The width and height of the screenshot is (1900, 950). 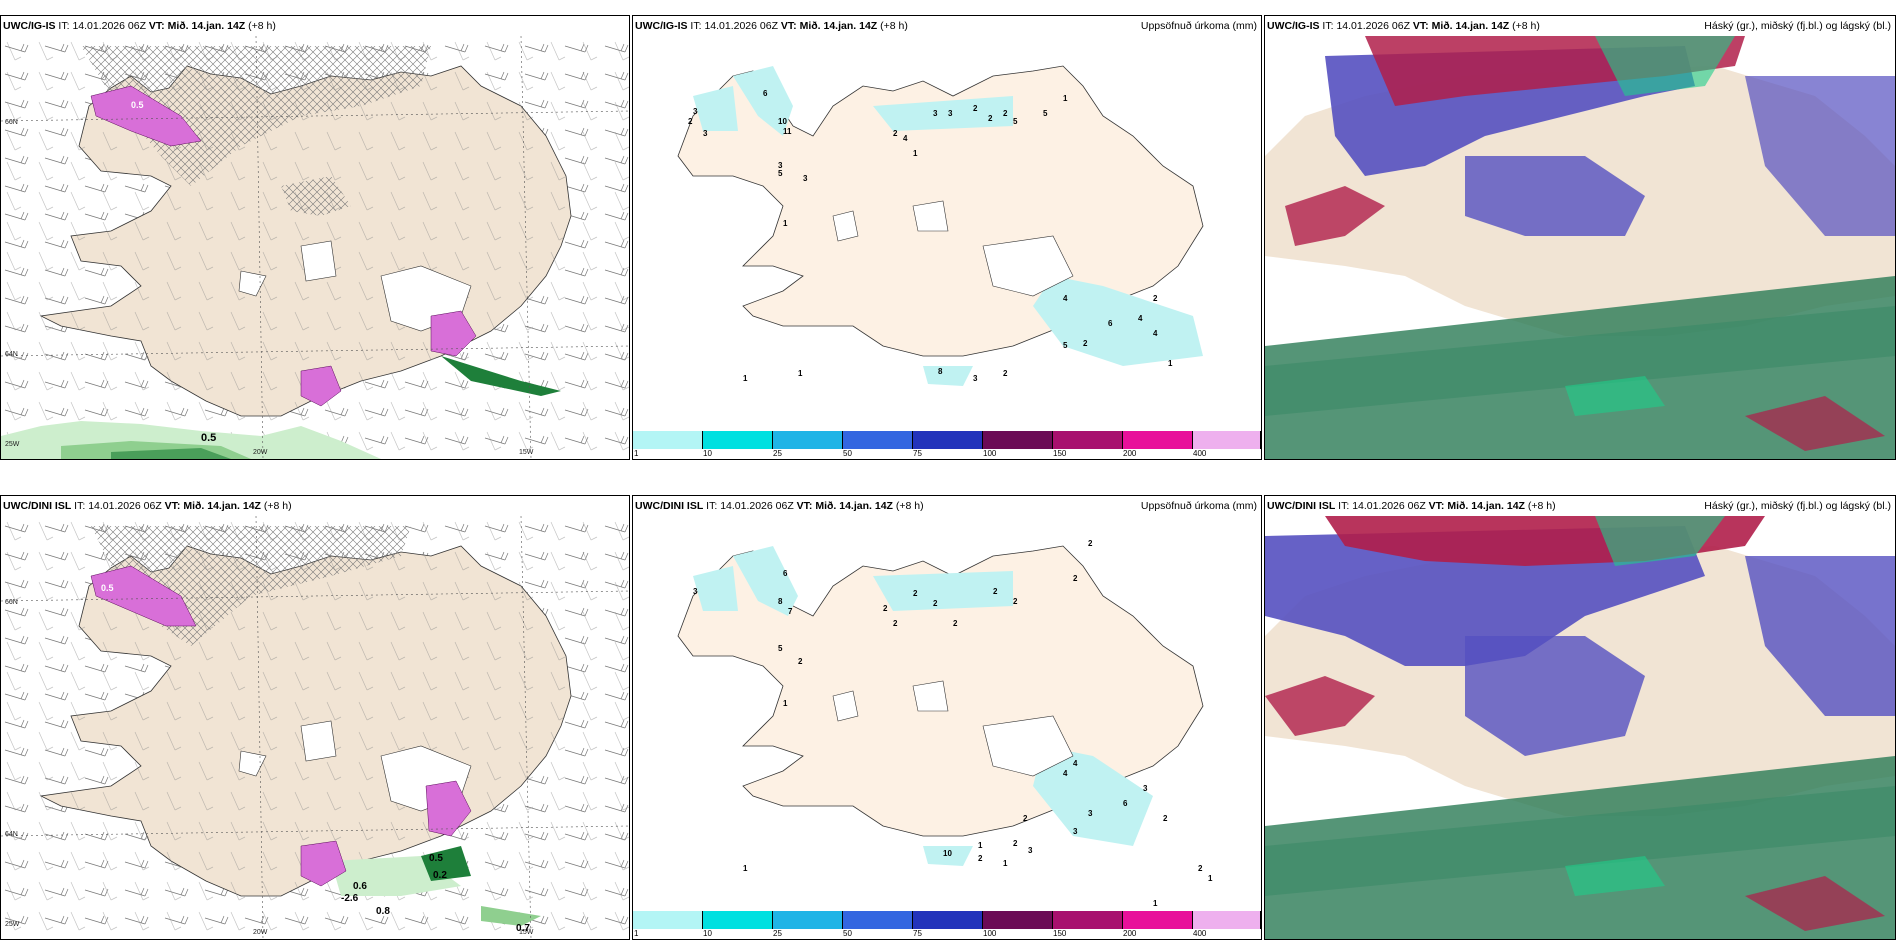 I want to click on snow-southeast, so click(x=453, y=333).